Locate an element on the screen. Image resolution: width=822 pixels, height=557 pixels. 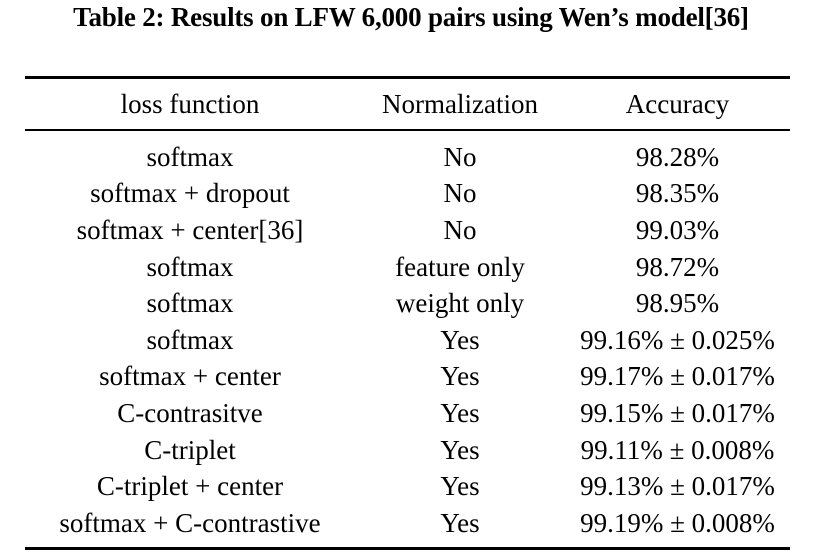
table-row: softmax + center[36] No 99.03% is located at coordinates (407, 230).